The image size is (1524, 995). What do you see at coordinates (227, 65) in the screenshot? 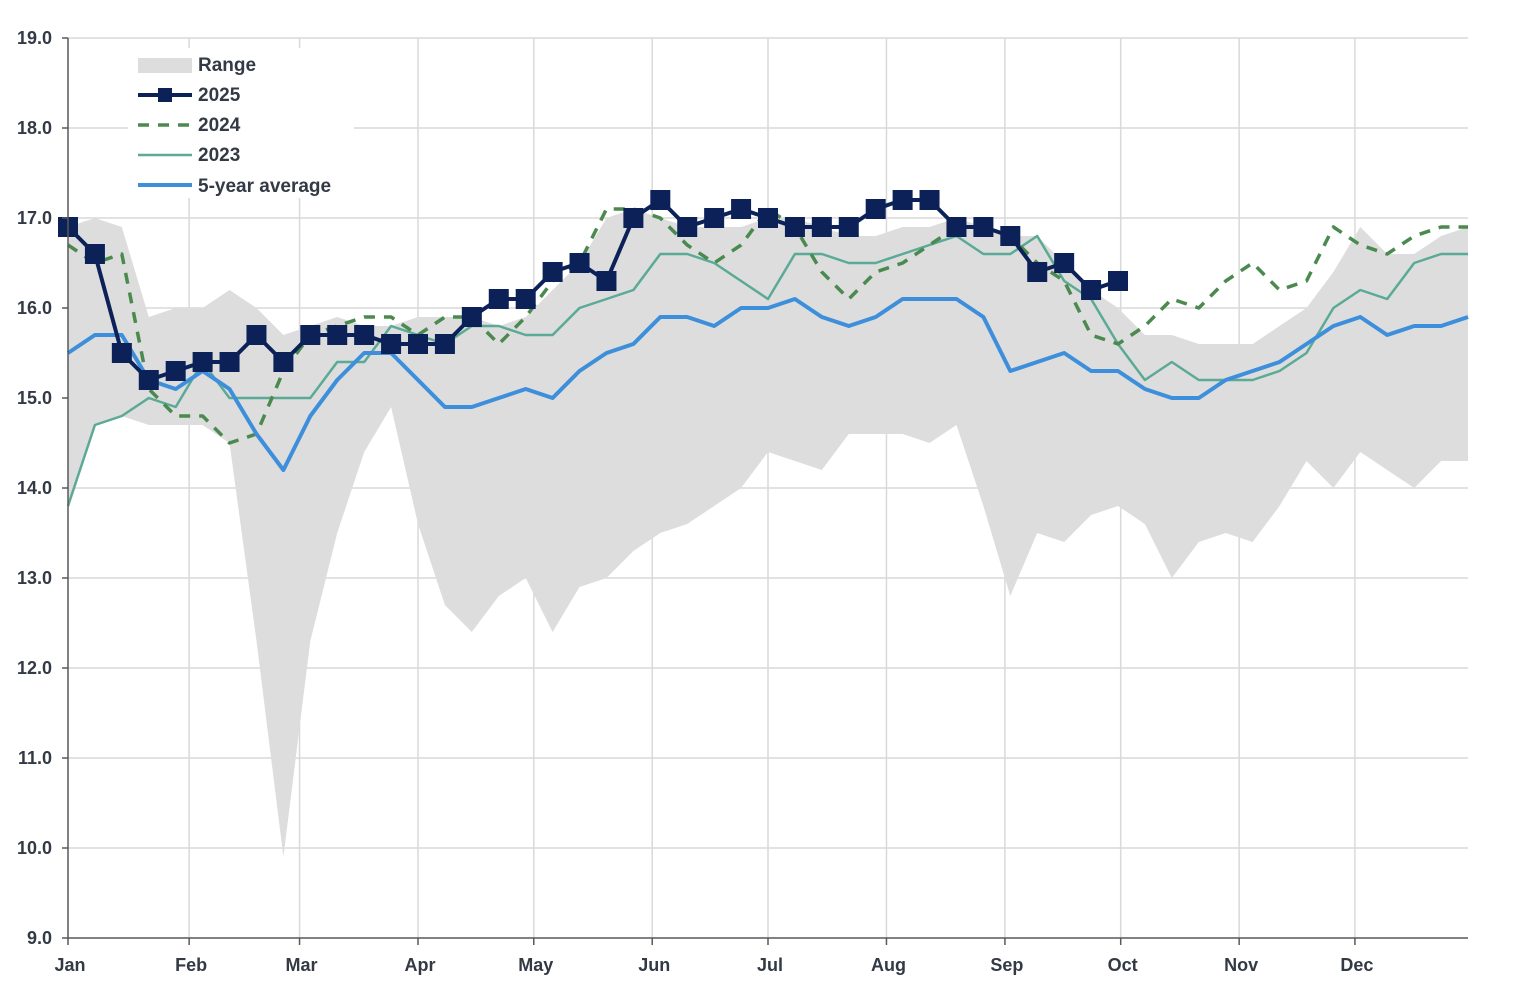
I see `legend-label-range: Range` at bounding box center [227, 65].